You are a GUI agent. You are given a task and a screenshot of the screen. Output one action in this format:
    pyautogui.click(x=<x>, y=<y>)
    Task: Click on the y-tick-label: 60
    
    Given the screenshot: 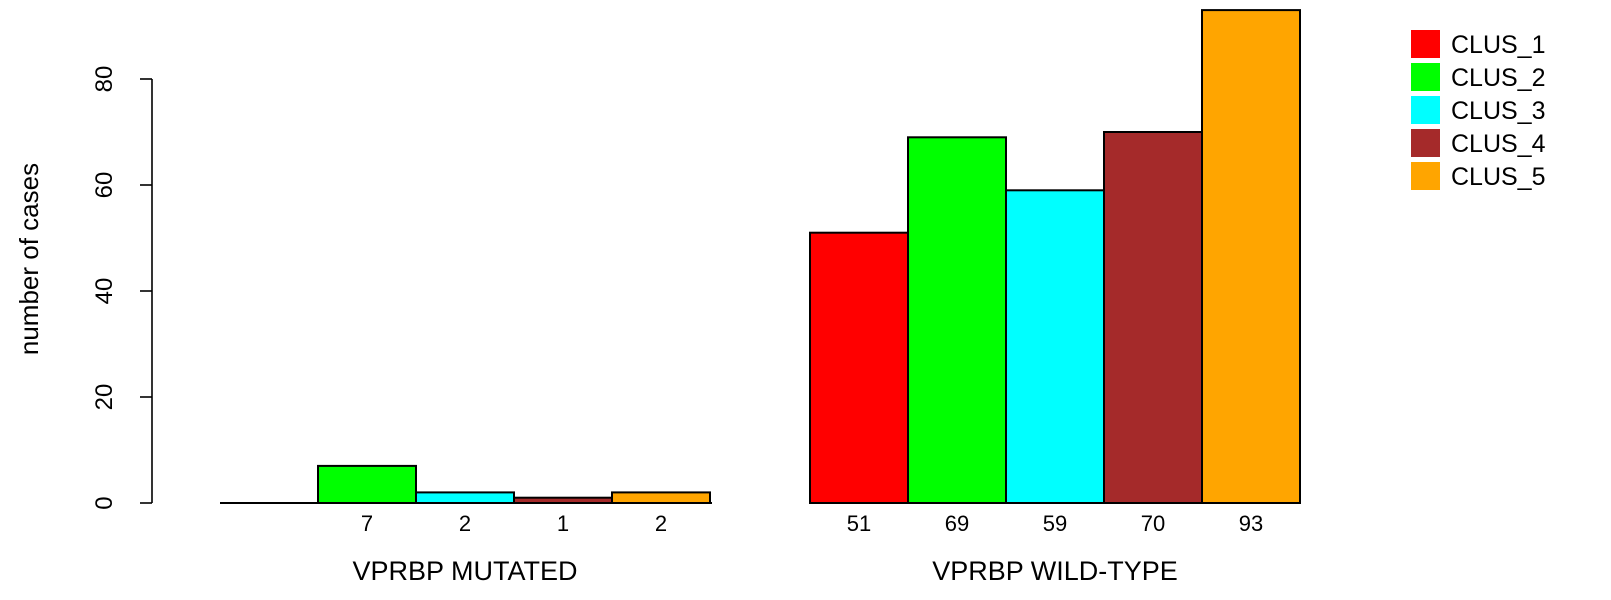 What is the action you would take?
    pyautogui.click(x=104, y=185)
    